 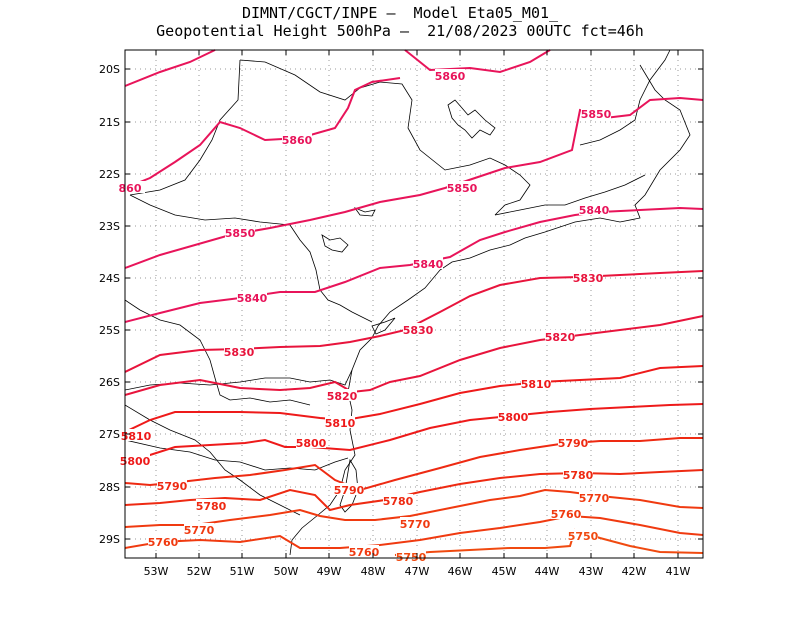 What do you see at coordinates (329, 571) in the screenshot?
I see `lon-label: 49W` at bounding box center [329, 571].